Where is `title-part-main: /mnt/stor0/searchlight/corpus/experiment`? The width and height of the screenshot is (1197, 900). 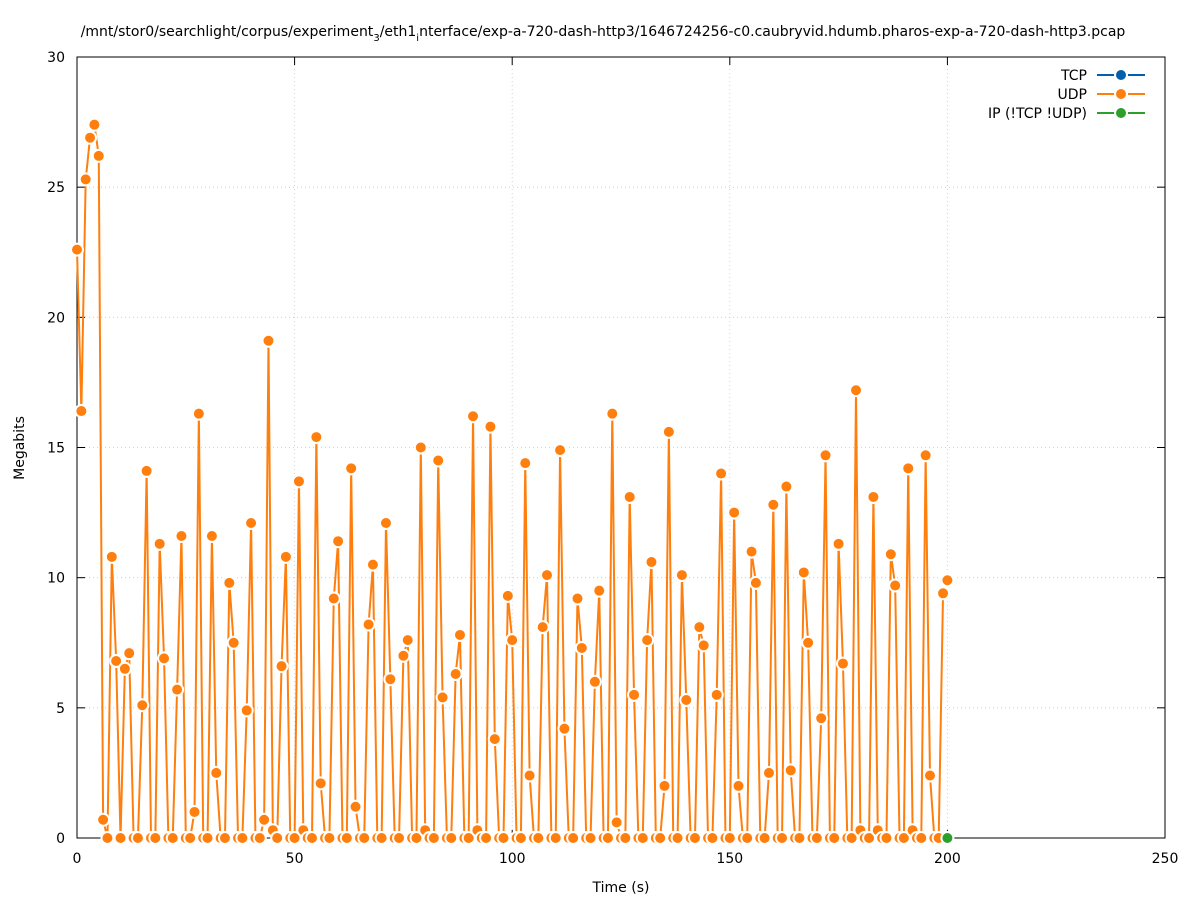 title-part-main: /mnt/stor0/searchlight/corpus/experiment is located at coordinates (227, 32).